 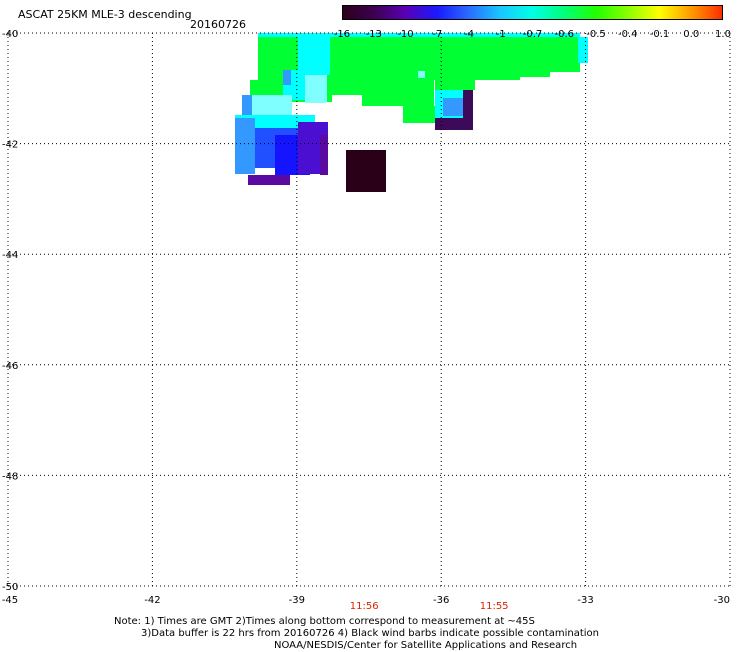 What do you see at coordinates (628, 34) in the screenshot?
I see `colorbar-tick-label: -0.4` at bounding box center [628, 34].